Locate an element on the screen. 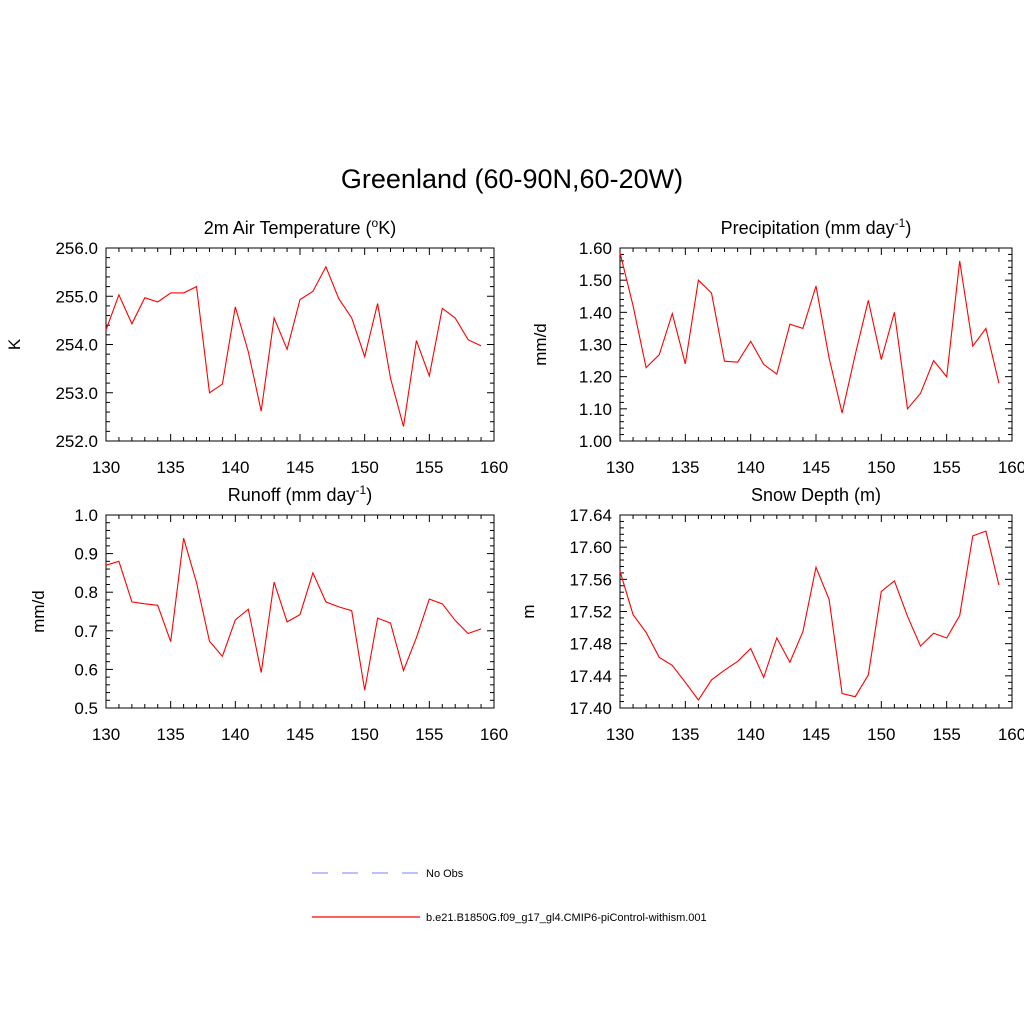 The image size is (1024, 1024). y-tick-label: 1.00 is located at coordinates (595, 441).